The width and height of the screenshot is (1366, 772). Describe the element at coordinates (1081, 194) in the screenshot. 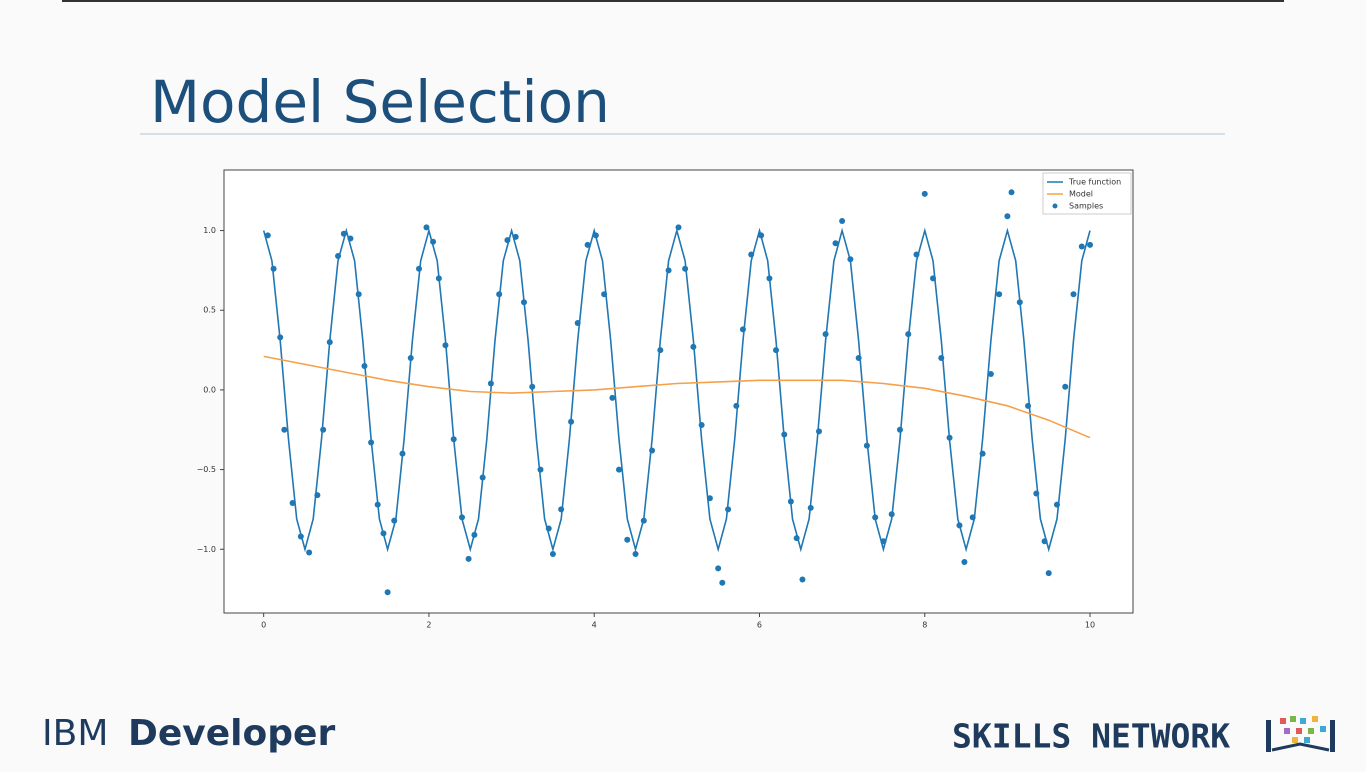

I see `legend-label: Model` at that location.